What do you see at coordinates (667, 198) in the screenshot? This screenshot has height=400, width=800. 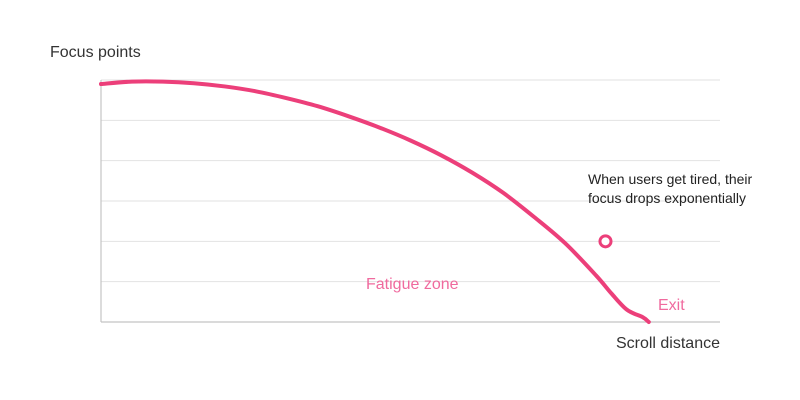 I see `annotation-line-2: focus drops exponentially` at bounding box center [667, 198].